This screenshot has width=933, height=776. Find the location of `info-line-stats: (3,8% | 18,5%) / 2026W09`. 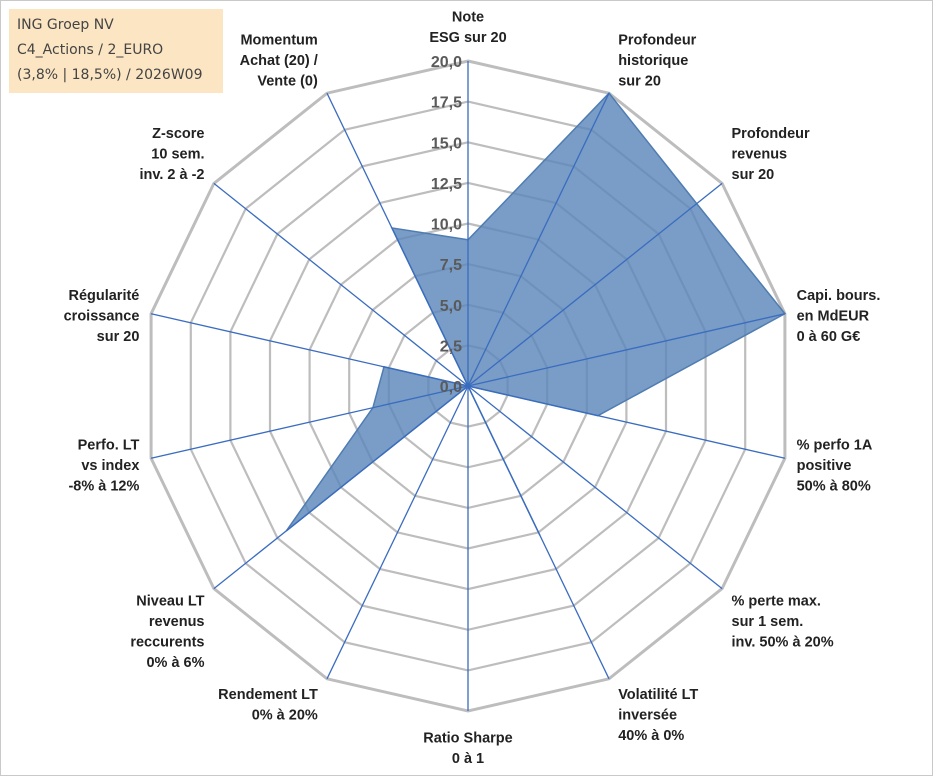

info-line-stats: (3,8% | 18,5%) / 2026W09 is located at coordinates (110, 75).